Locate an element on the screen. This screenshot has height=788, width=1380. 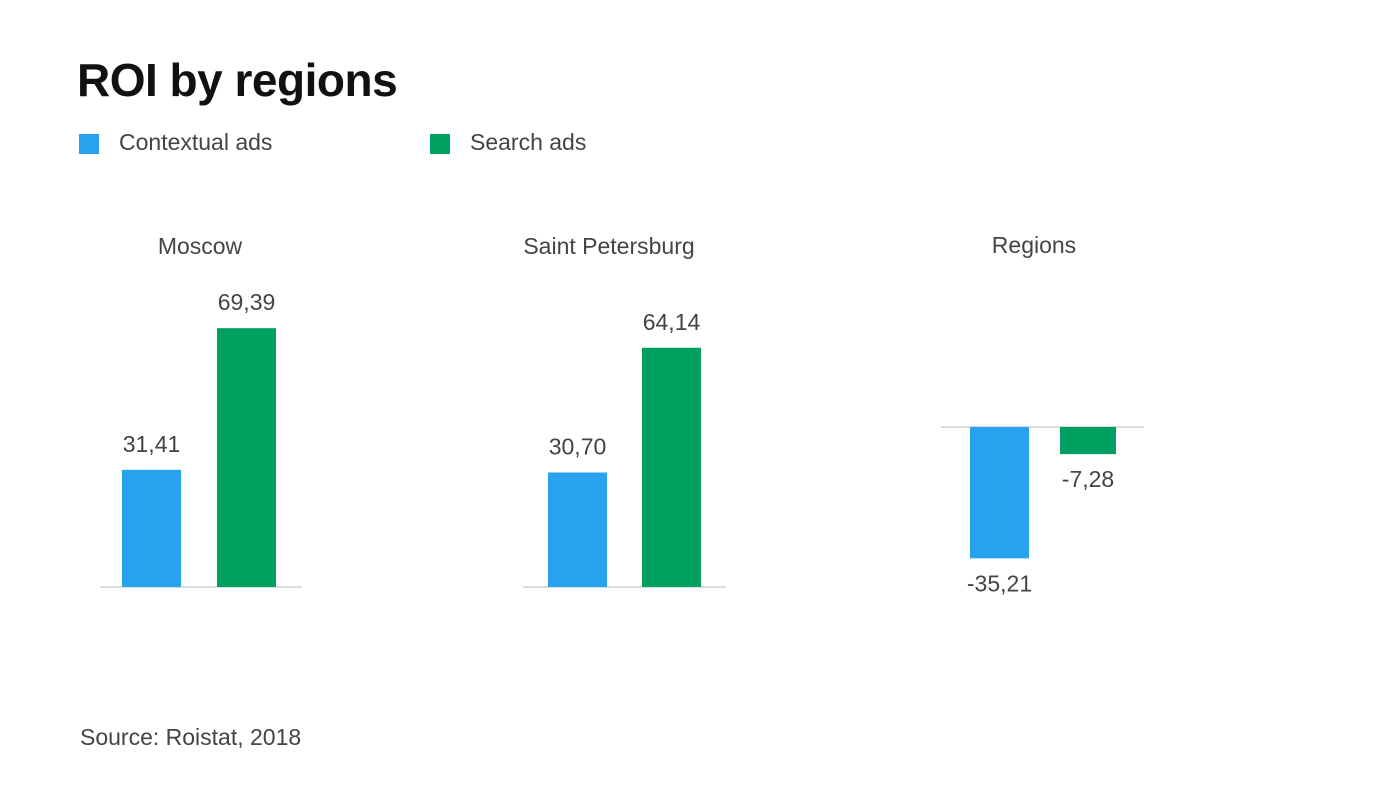
legend-label-contextual: Contextual ads is located at coordinates (196, 141).